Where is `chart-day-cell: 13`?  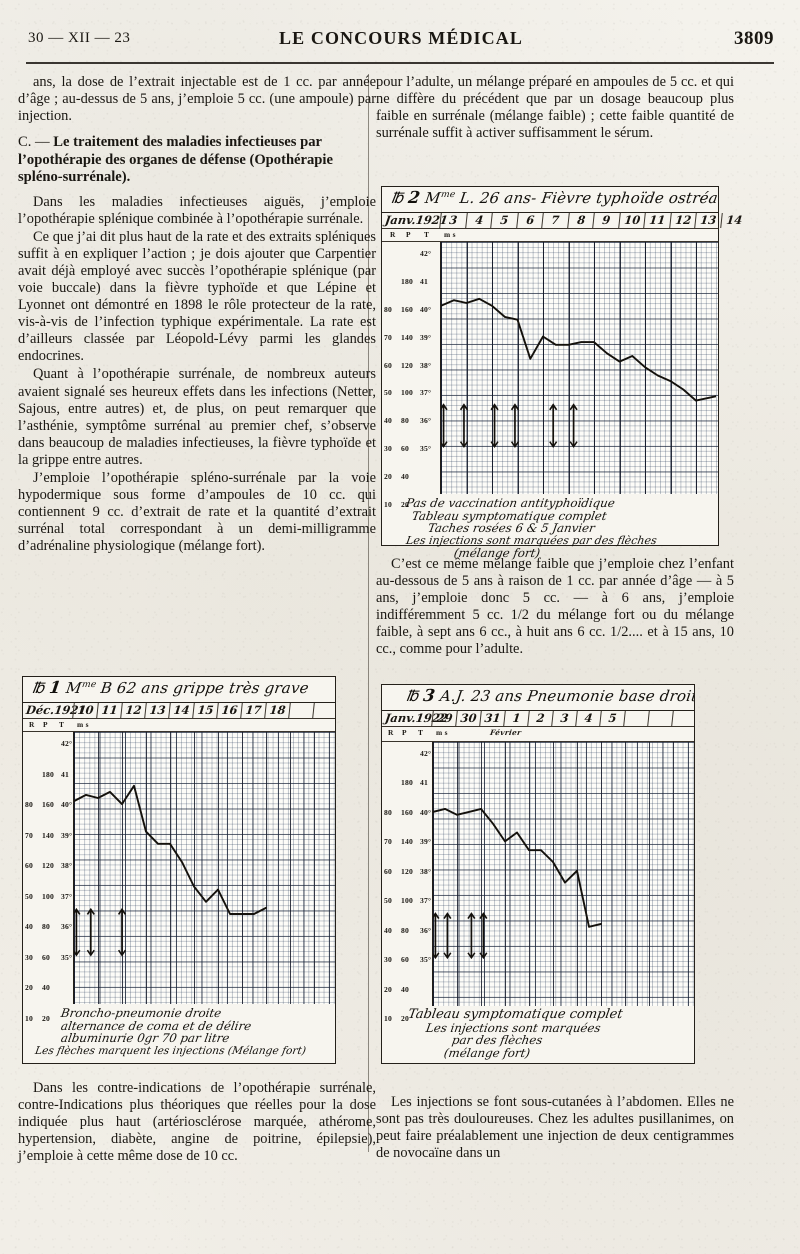
chart-day-cell: 13 is located at coordinates (708, 220).